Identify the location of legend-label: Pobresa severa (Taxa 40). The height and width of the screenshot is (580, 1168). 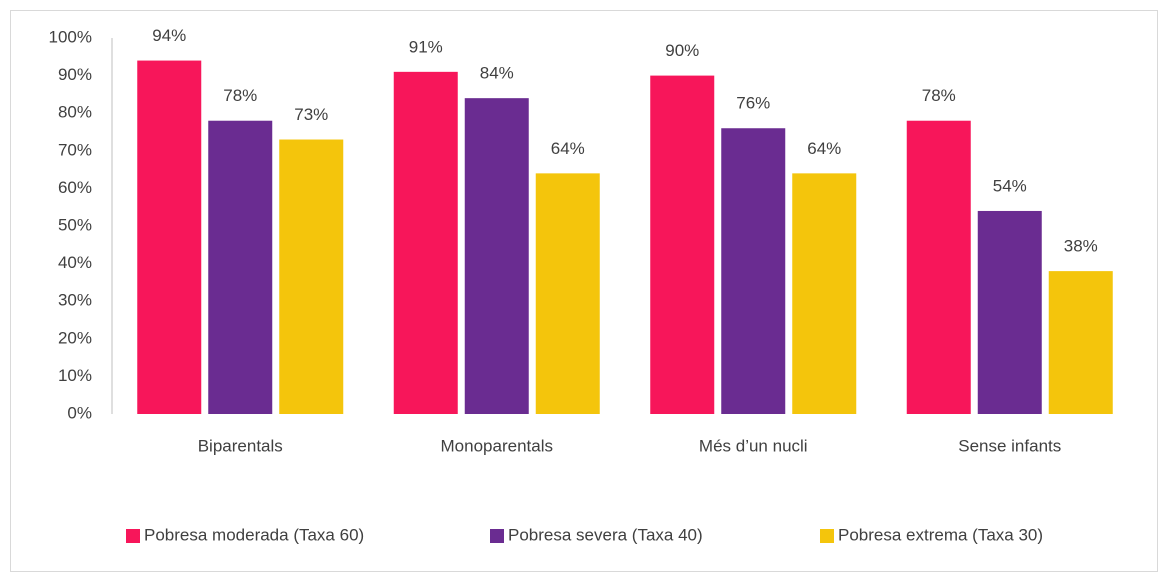
(605, 534).